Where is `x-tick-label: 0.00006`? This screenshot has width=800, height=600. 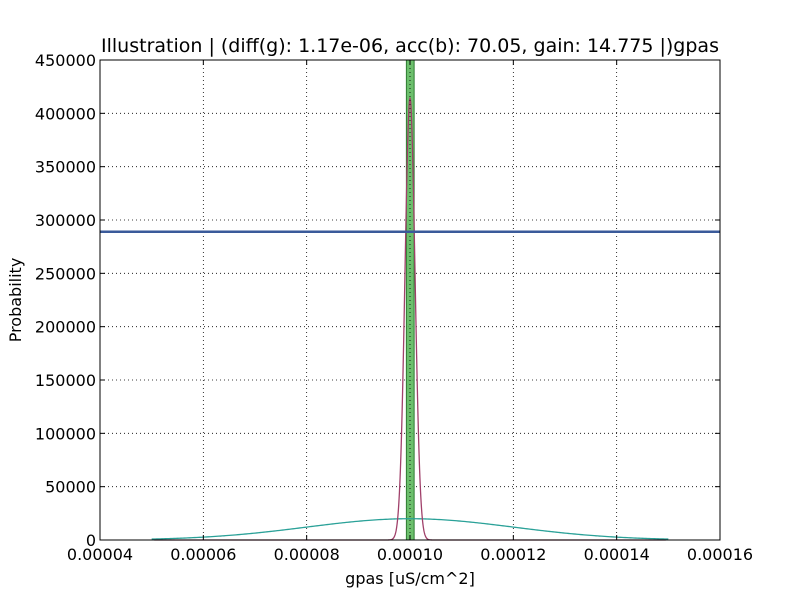 x-tick-label: 0.00006 is located at coordinates (203, 554).